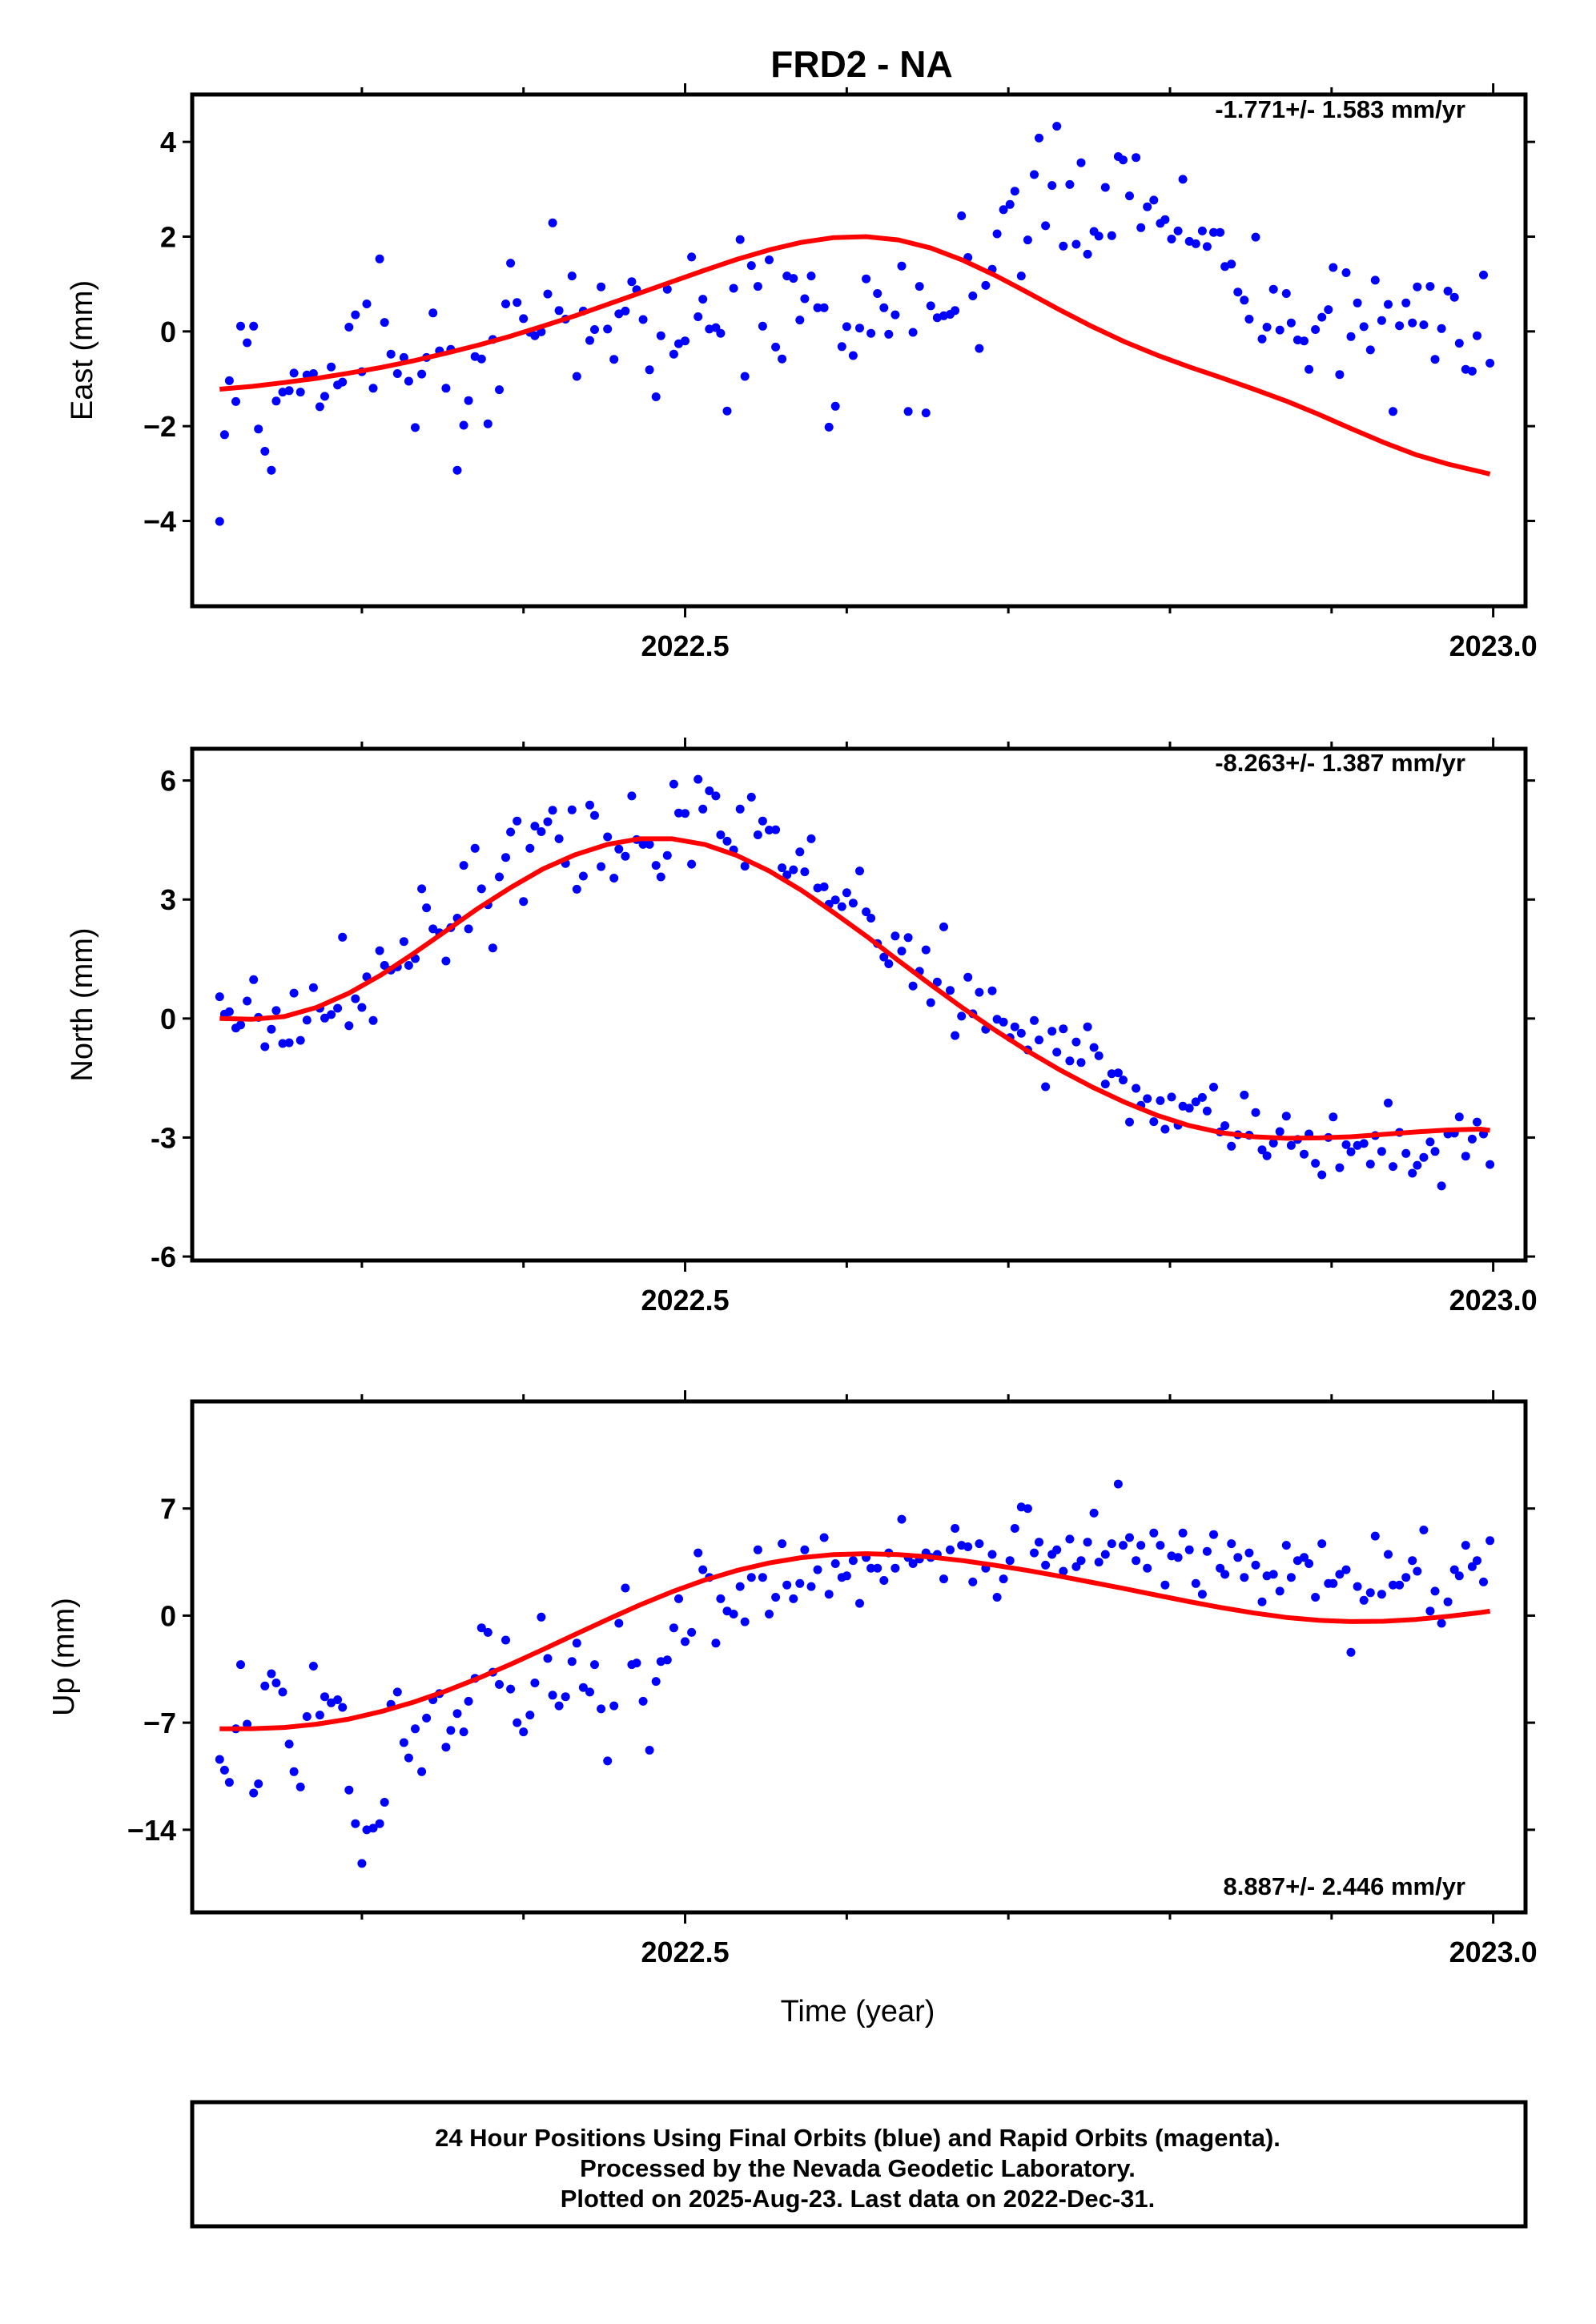 The image size is (1596, 2324). I want to click on up-xtick-label: 2023.0, so click(1493, 1952).